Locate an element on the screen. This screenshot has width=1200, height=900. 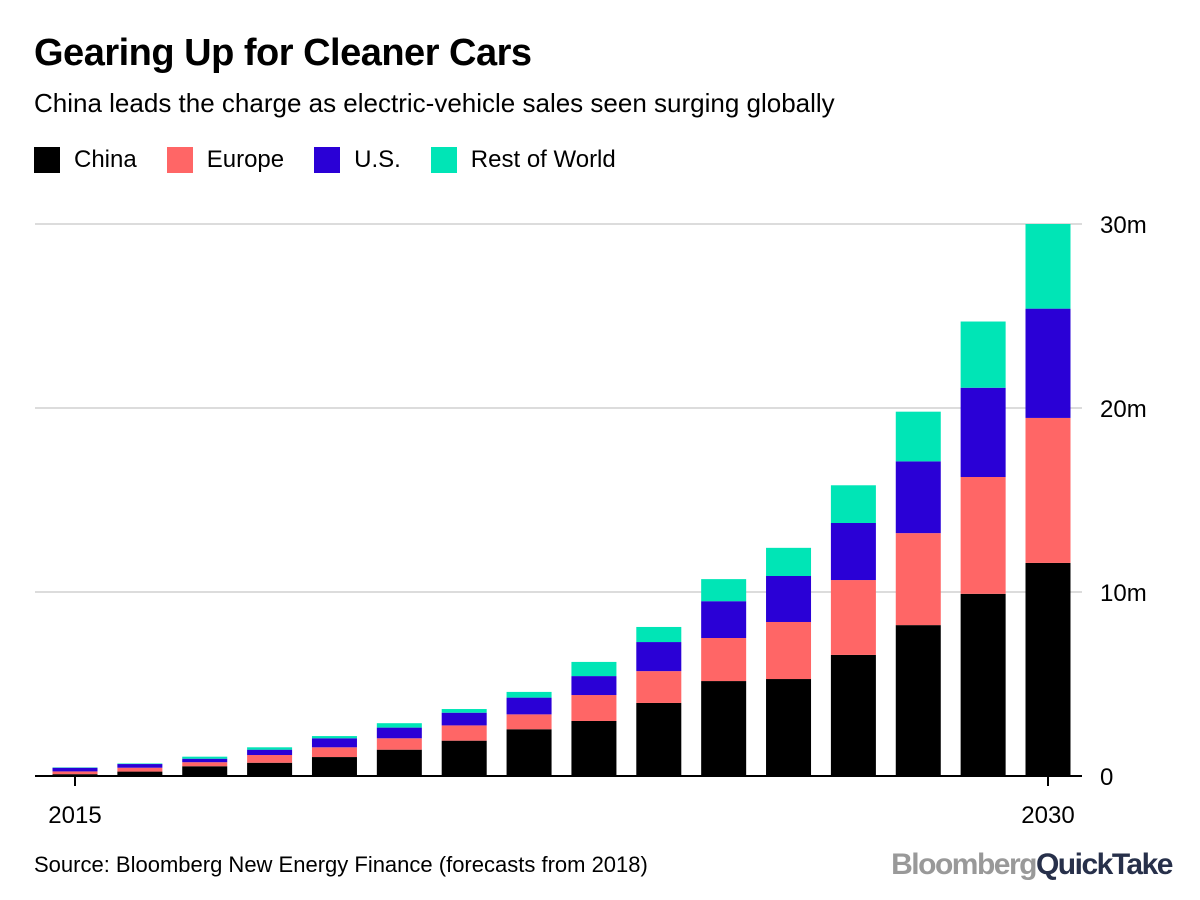
bar-segment-rest-of-world-2019 is located at coordinates (334, 737).